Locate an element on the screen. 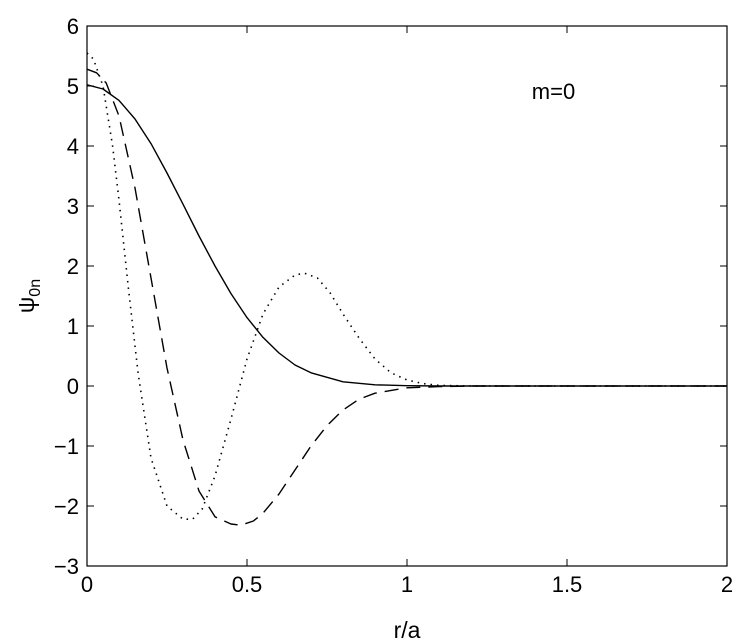  x-axis-label: r/a is located at coordinates (407, 629).